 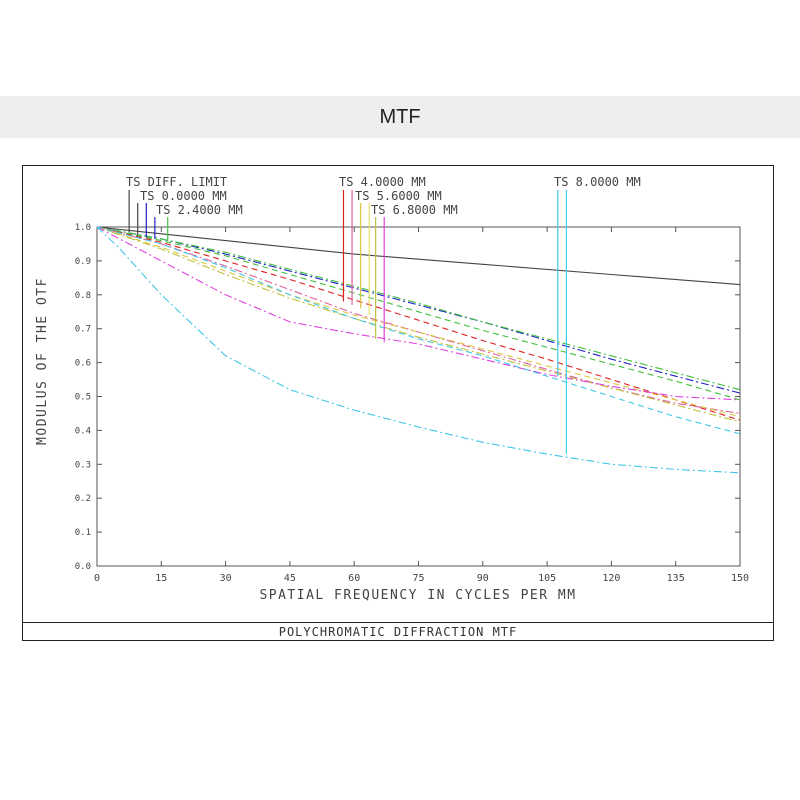 What do you see at coordinates (83, 228) in the screenshot?
I see `y-tick-label: 1.0` at bounding box center [83, 228].